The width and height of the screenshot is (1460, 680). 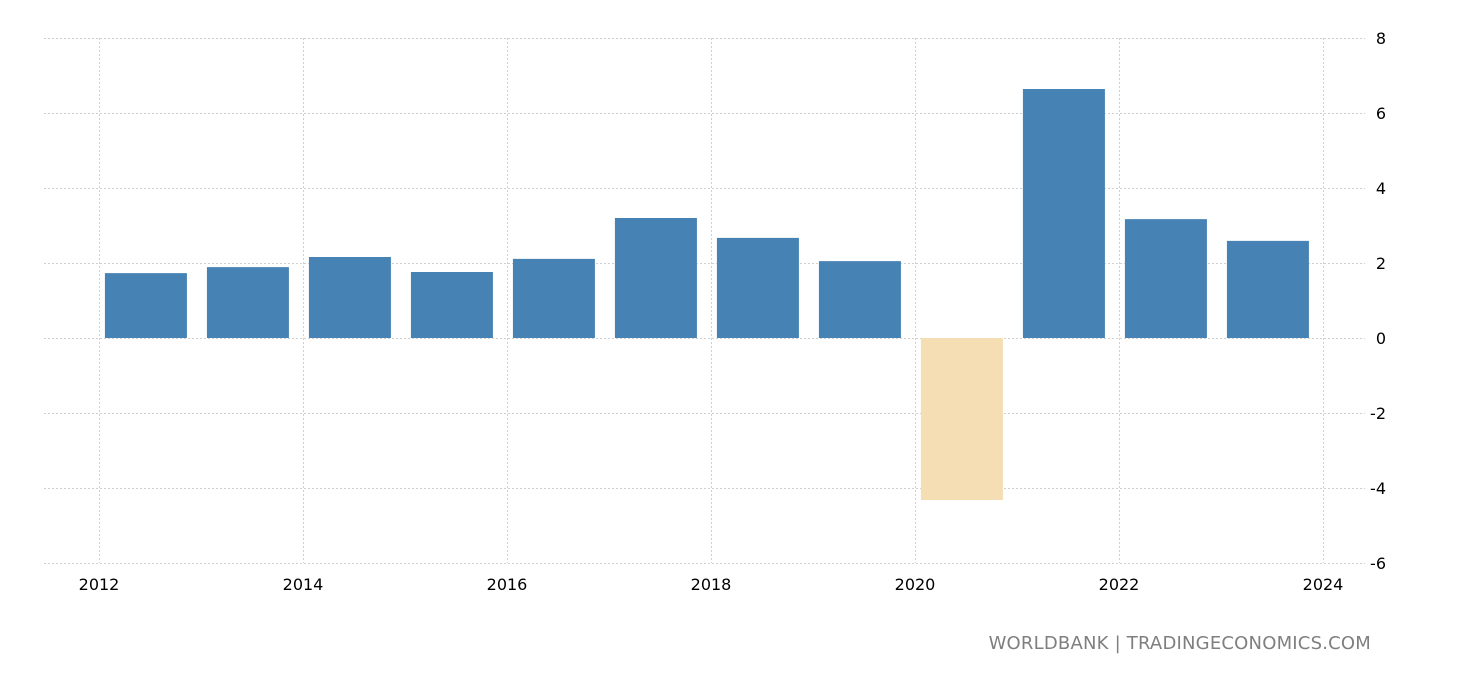 I want to click on bar-2019, so click(x=859, y=299).